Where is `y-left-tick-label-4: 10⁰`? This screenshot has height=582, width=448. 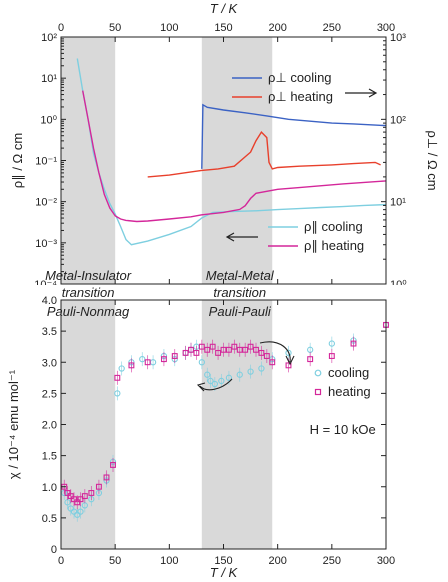 y-left-tick-label-4: 10⁰ is located at coordinates (48, 120).